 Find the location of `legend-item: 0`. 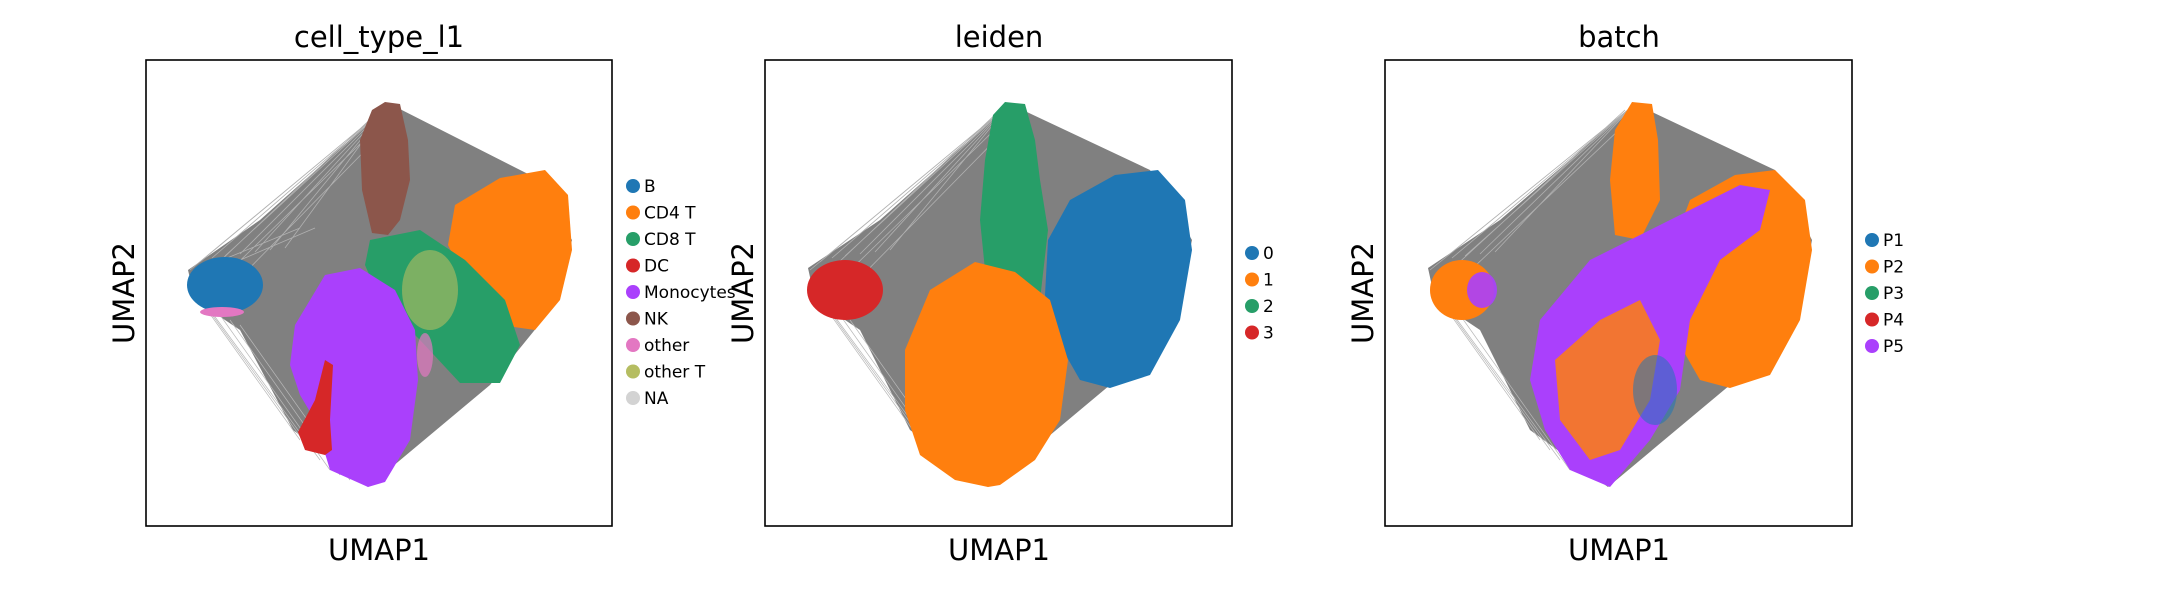

legend-item: 0 is located at coordinates (1259, 254).